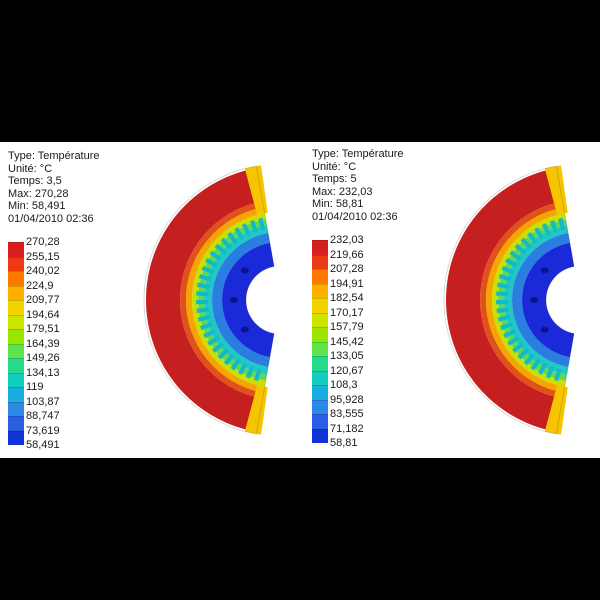  Describe the element at coordinates (357, 418) in the screenshot. I see `legend-row: 83,555` at that location.